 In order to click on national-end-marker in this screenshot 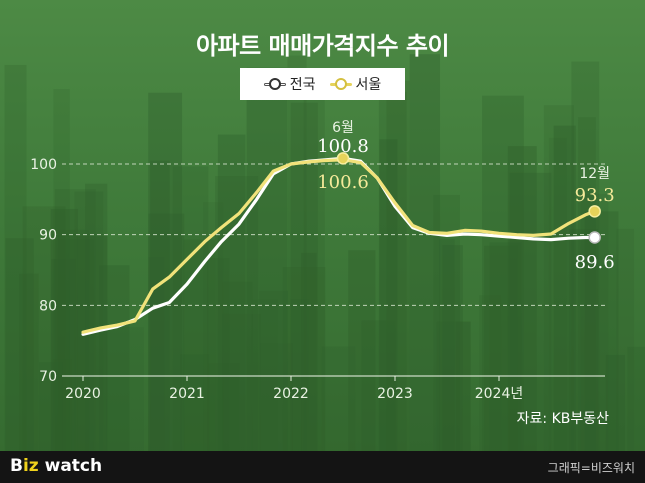, I will do `click(594, 237)`.